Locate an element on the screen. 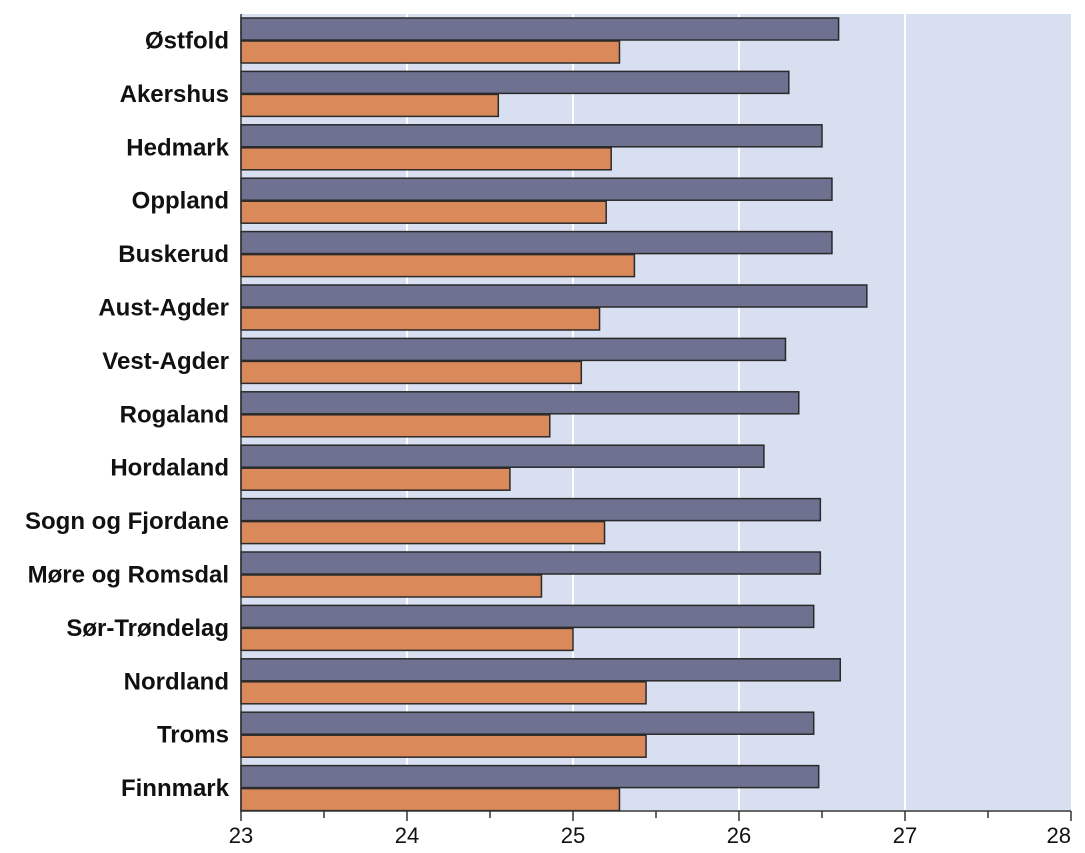 This screenshot has width=1085, height=853. category-label: Hedmark is located at coordinates (177, 147).